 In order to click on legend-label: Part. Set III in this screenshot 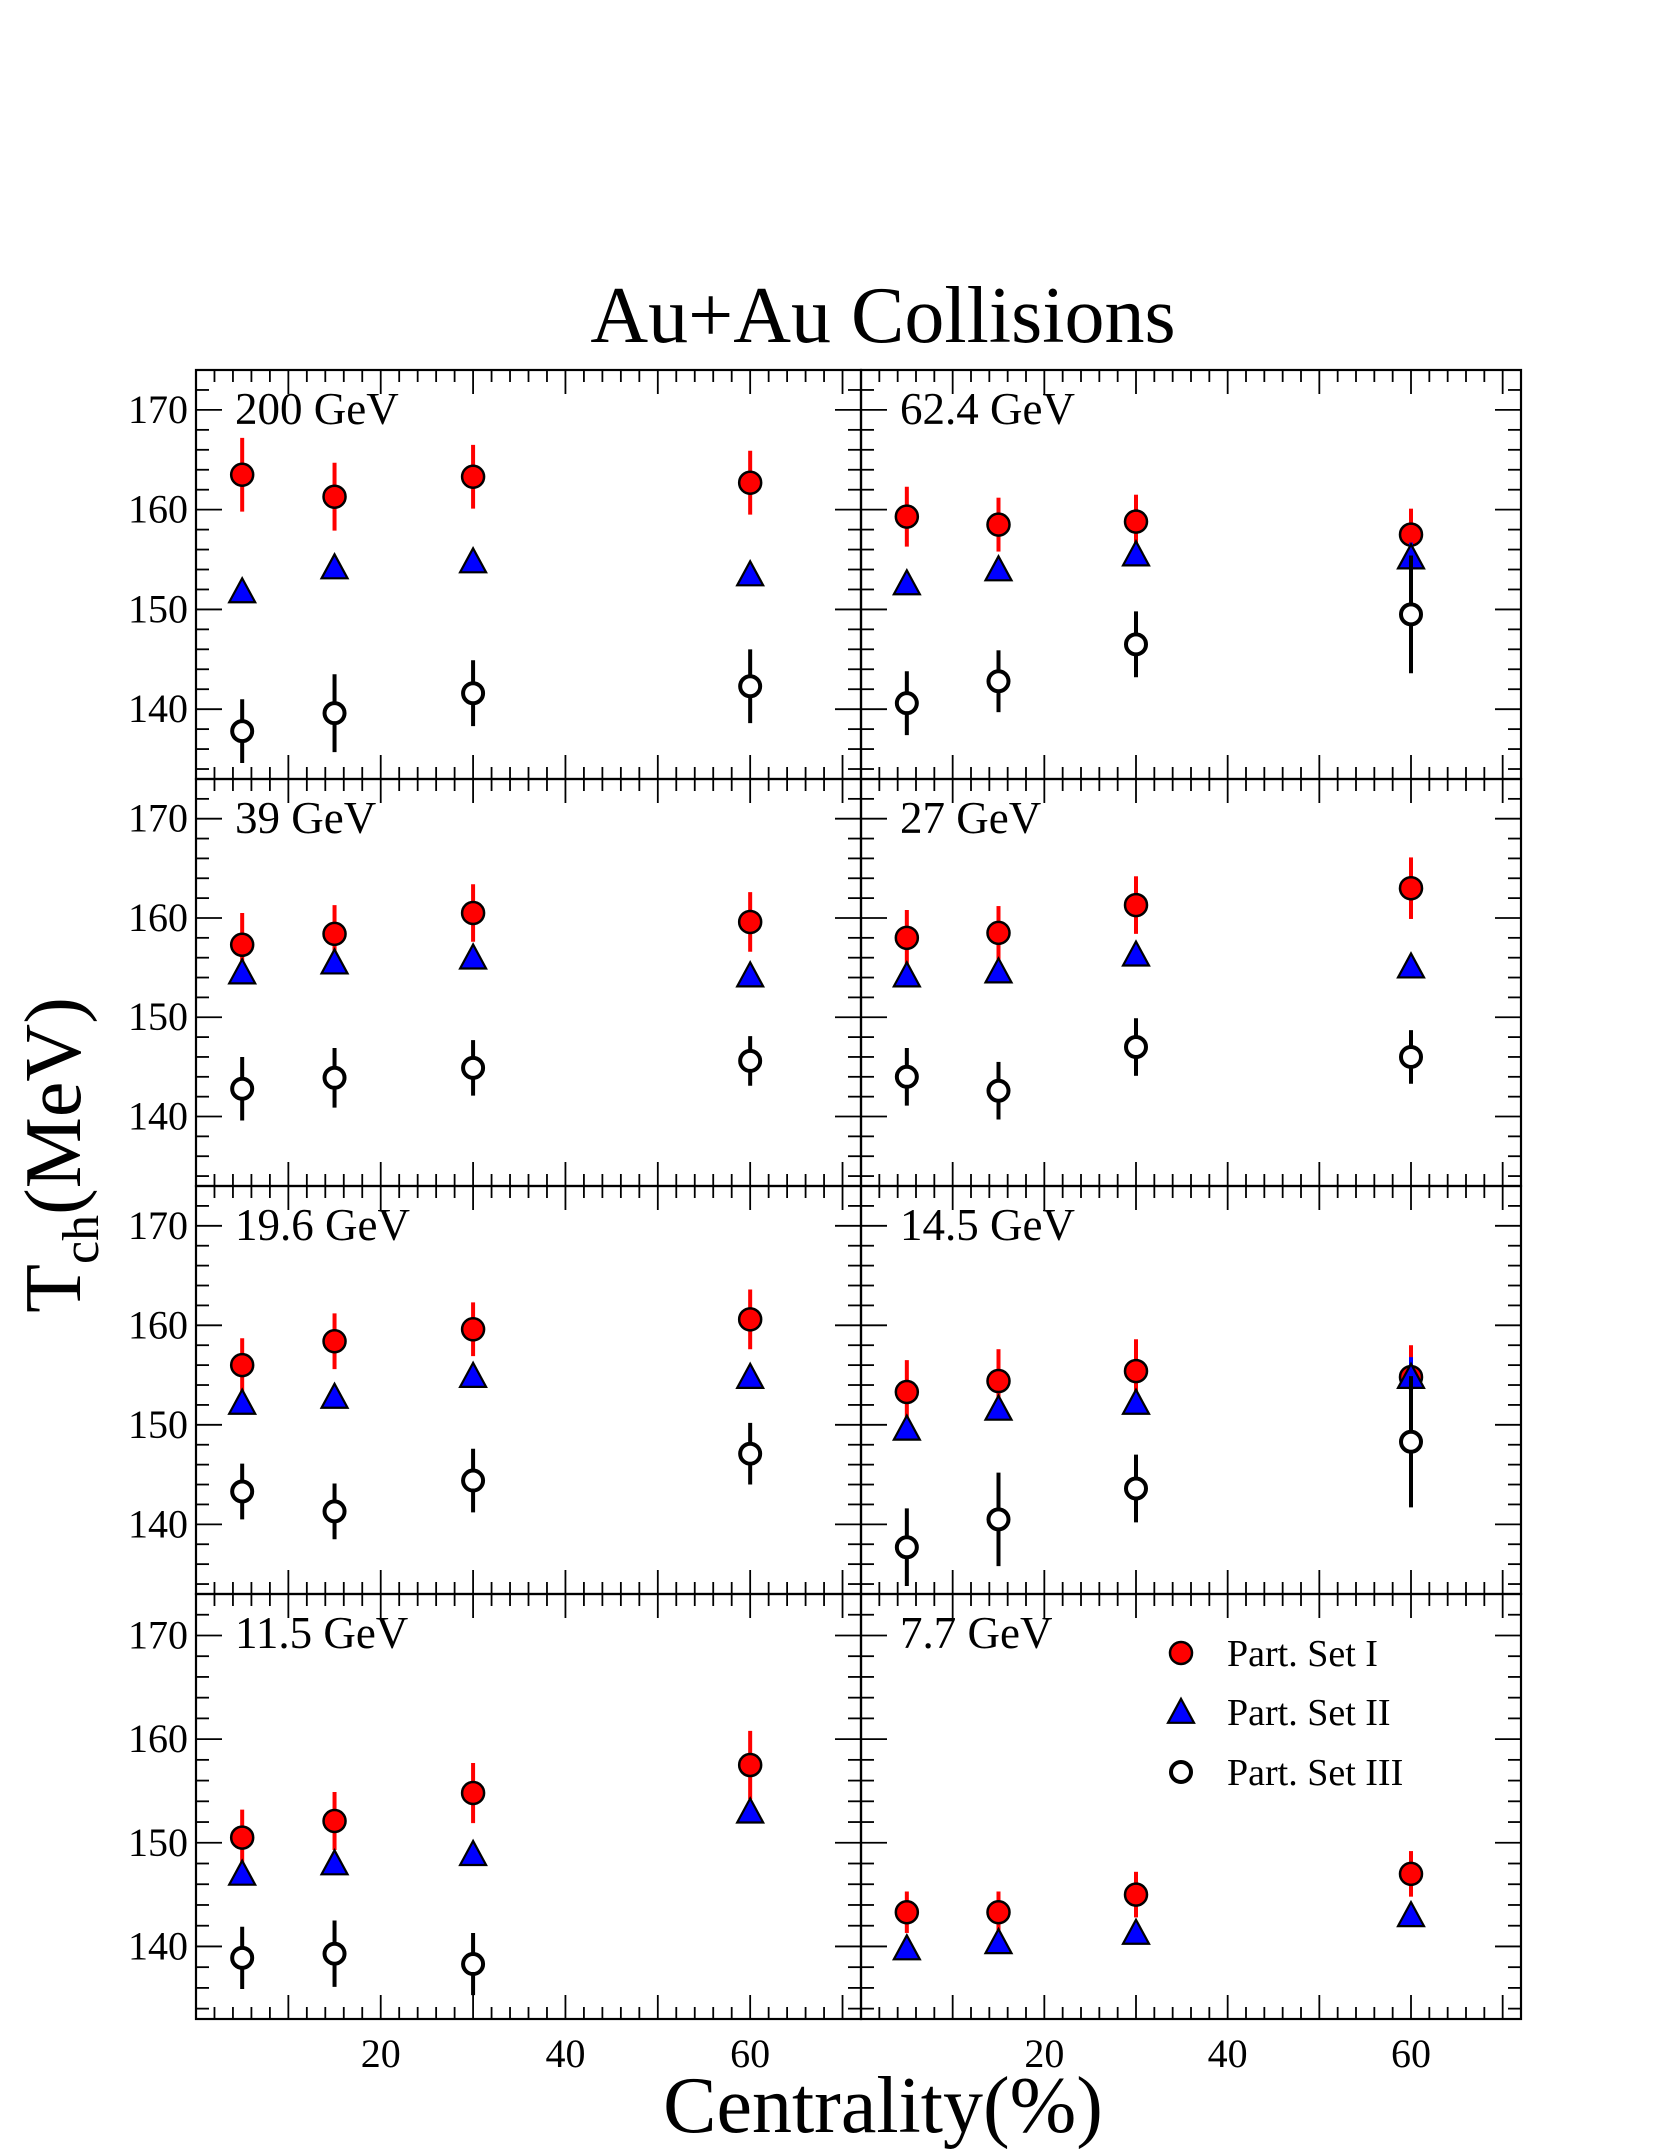, I will do `click(1315, 1773)`.